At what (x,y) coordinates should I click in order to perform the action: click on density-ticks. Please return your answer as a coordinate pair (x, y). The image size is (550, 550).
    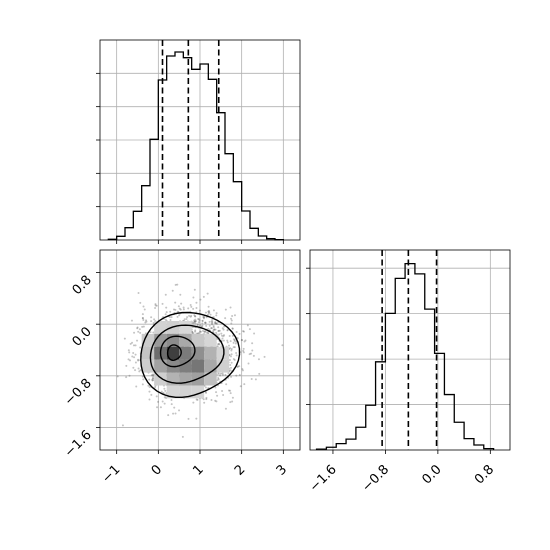
    Looking at the image, I should click on (190, 363).